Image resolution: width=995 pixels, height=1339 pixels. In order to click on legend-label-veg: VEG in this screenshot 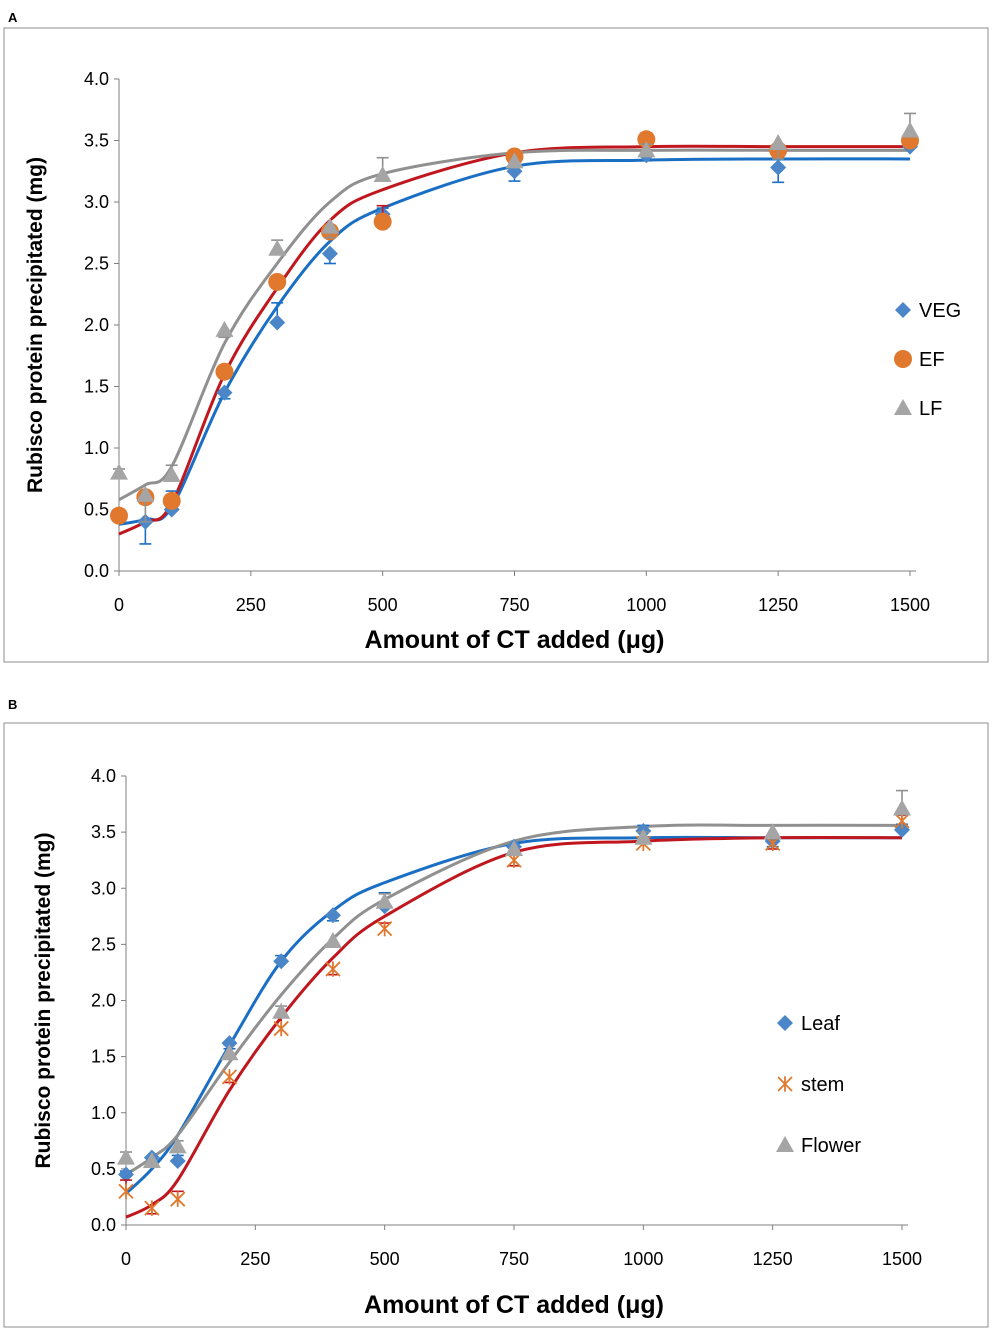, I will do `click(940, 311)`.